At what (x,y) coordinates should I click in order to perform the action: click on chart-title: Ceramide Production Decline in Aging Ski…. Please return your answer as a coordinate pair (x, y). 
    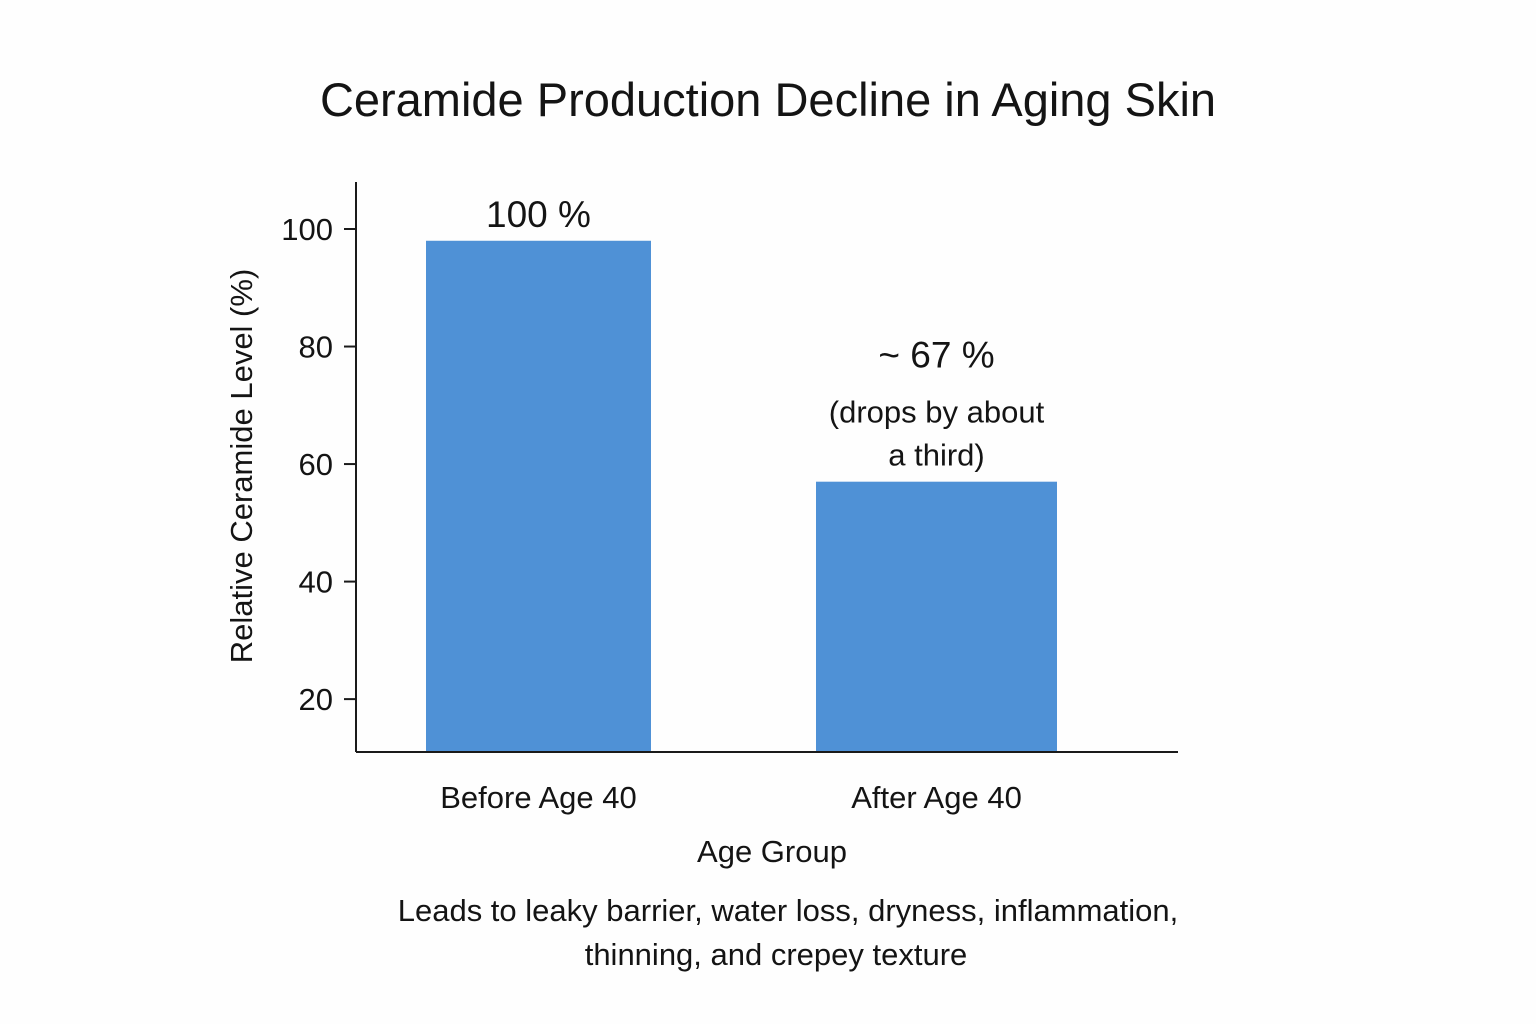
    Looking at the image, I should click on (768, 99).